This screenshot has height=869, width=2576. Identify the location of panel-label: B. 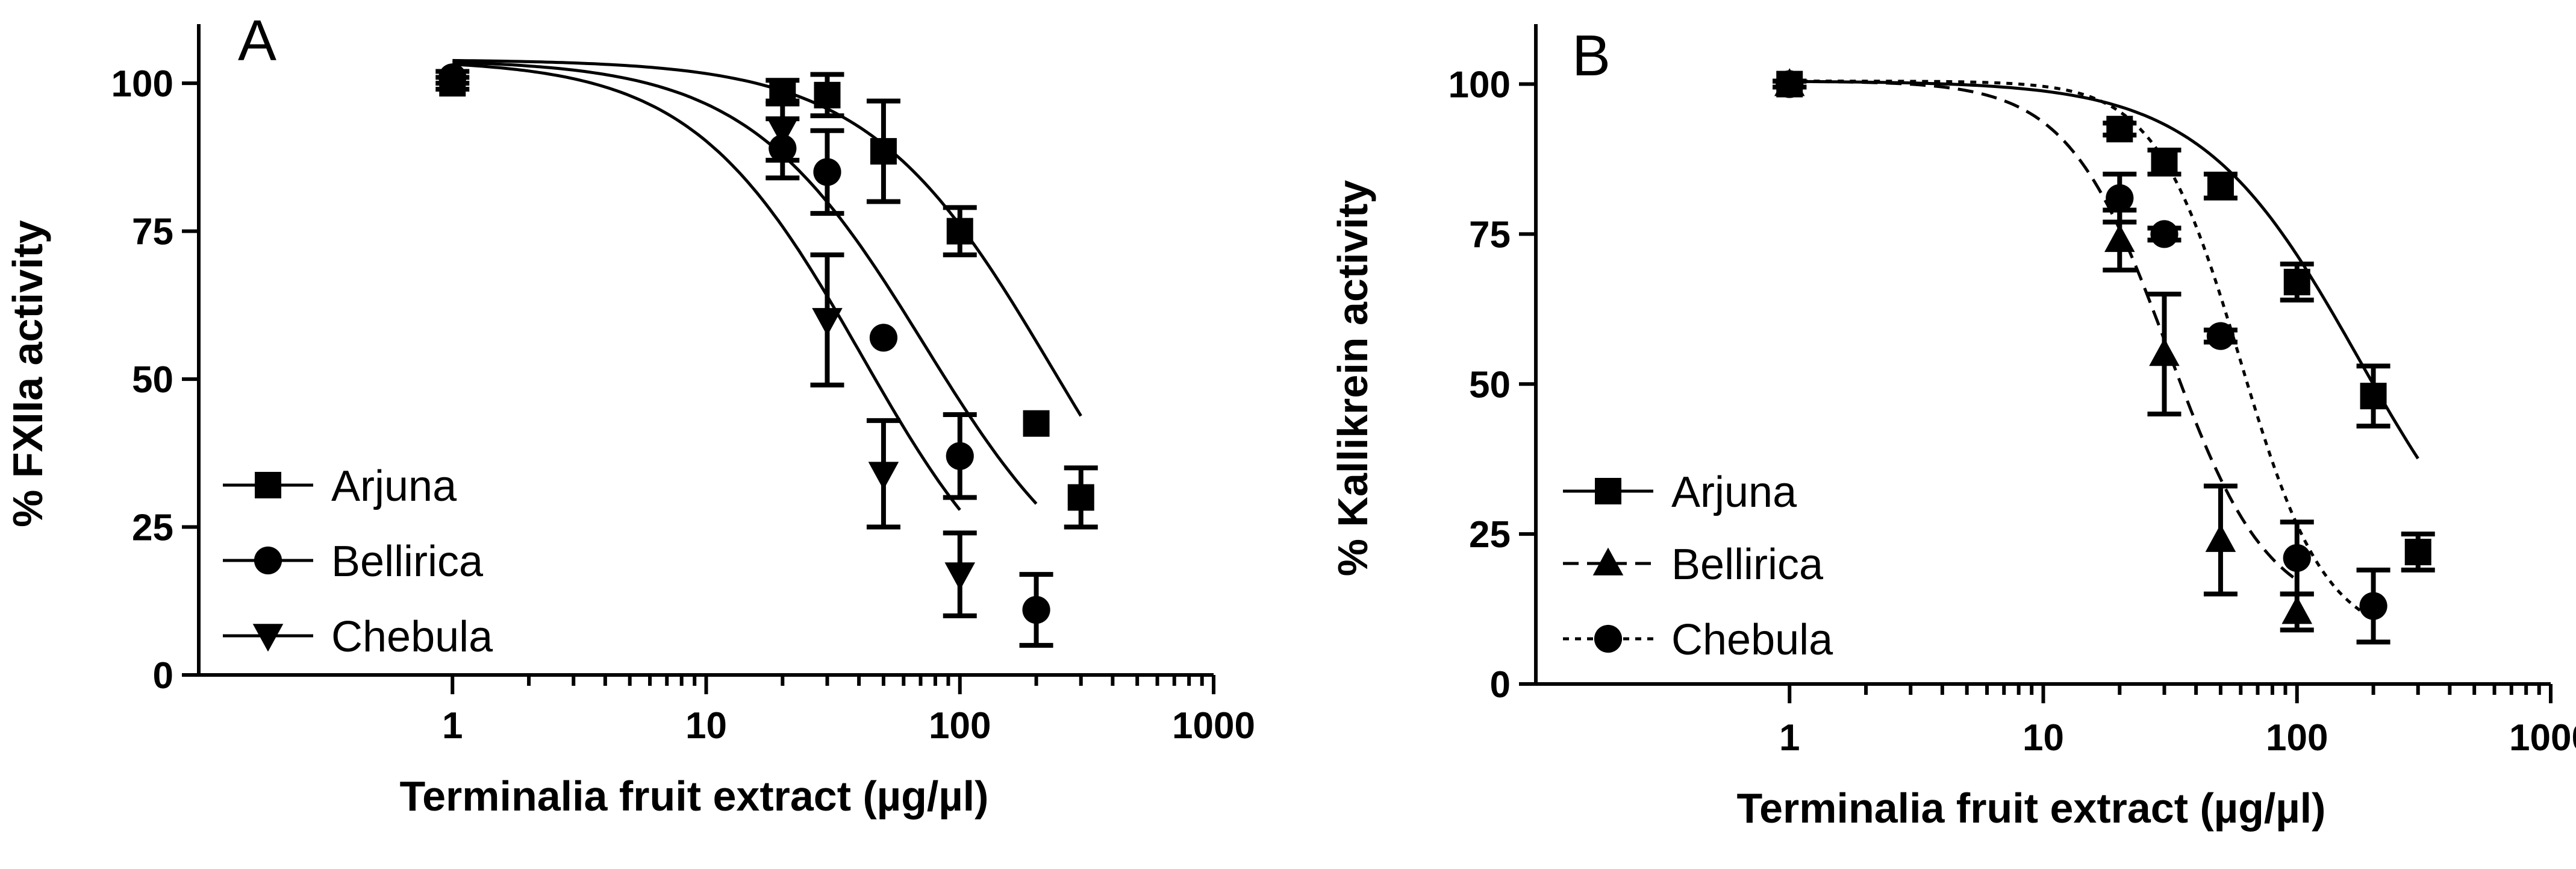
(1591, 56).